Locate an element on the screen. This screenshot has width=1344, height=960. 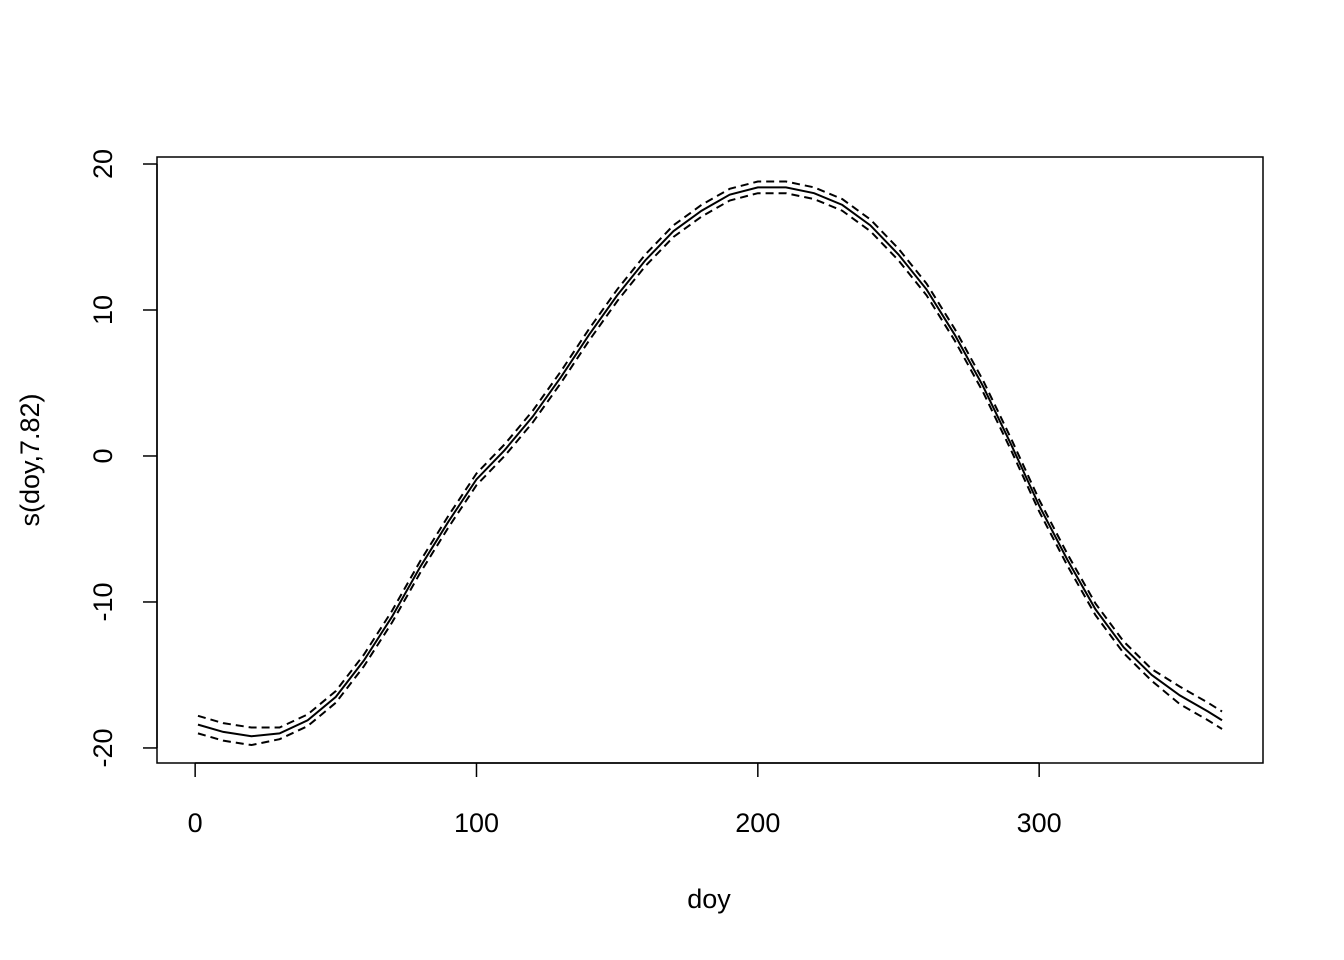
y-tick-label: -10 is located at coordinates (103, 601).